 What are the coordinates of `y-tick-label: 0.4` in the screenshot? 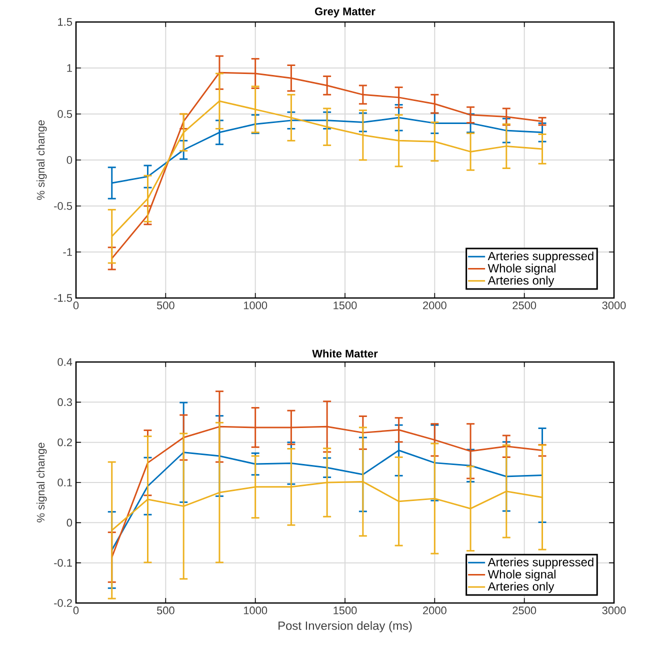 It's located at (65, 362).